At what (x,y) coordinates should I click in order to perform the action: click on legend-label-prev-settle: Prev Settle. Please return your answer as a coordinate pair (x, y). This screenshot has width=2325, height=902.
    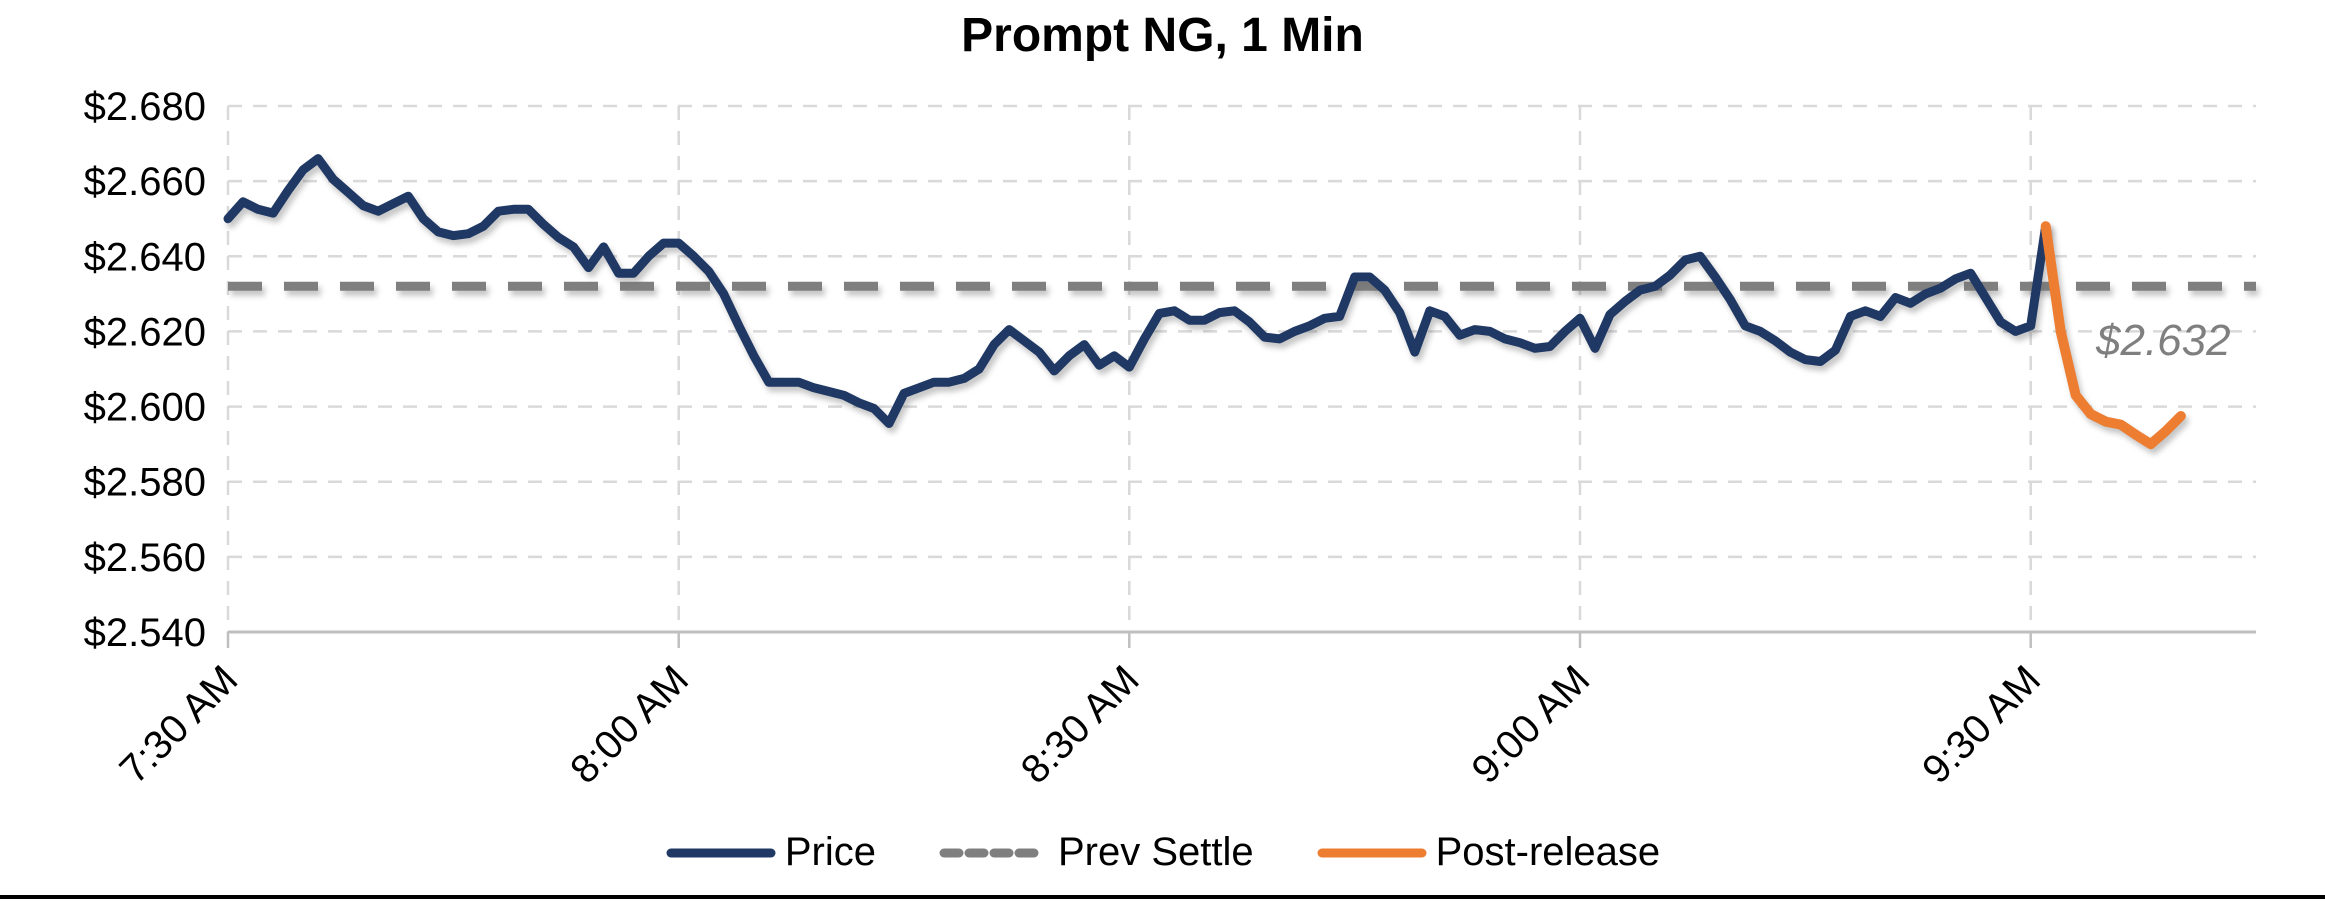
    Looking at the image, I should click on (1155, 852).